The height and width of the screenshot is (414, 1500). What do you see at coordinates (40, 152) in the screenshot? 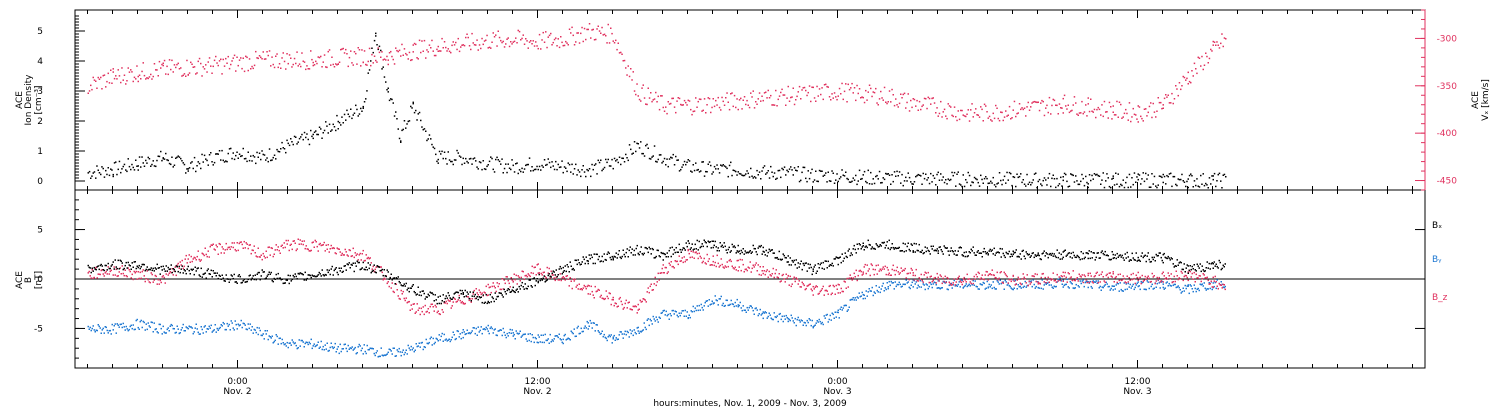
I see `density-tick-label: 1` at bounding box center [40, 152].